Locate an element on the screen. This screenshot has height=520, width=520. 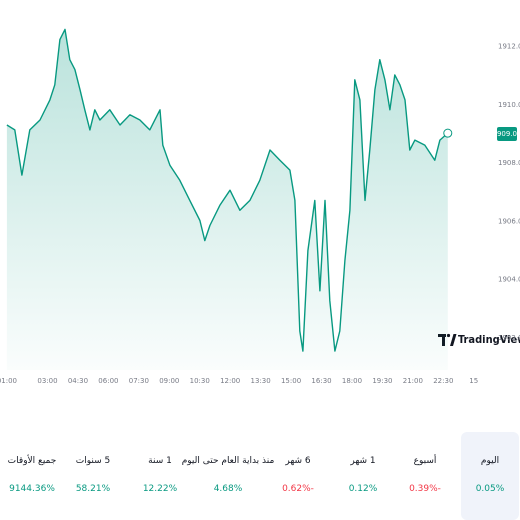
period-label: أسبوع is located at coordinates (425, 461).